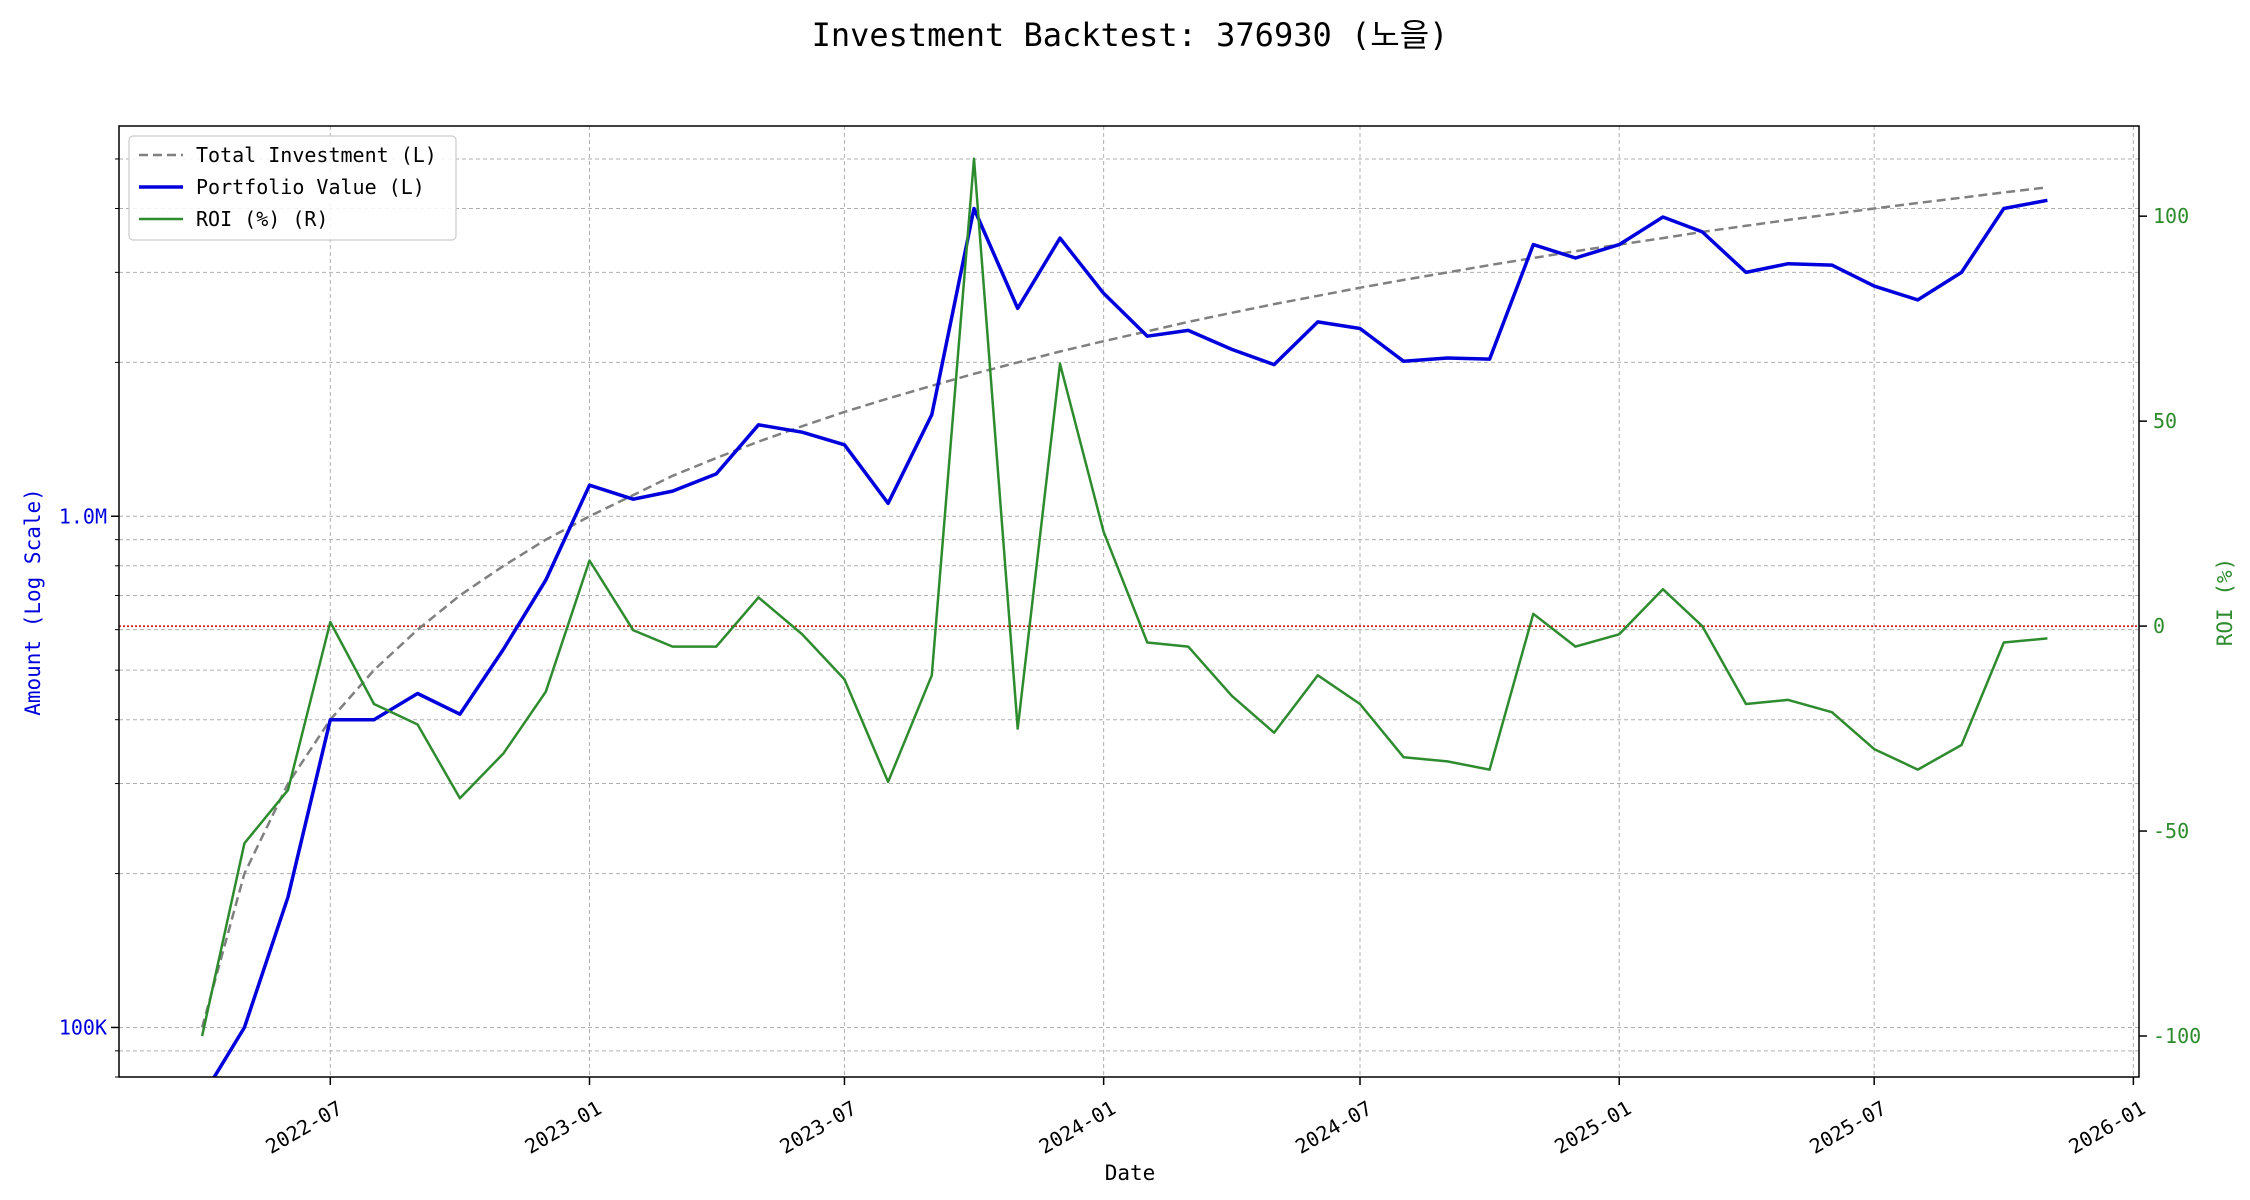 This screenshot has height=1200, width=2250. Describe the element at coordinates (1077, 1127) in the screenshot. I see `x-tick-label: 2024-01` at that location.